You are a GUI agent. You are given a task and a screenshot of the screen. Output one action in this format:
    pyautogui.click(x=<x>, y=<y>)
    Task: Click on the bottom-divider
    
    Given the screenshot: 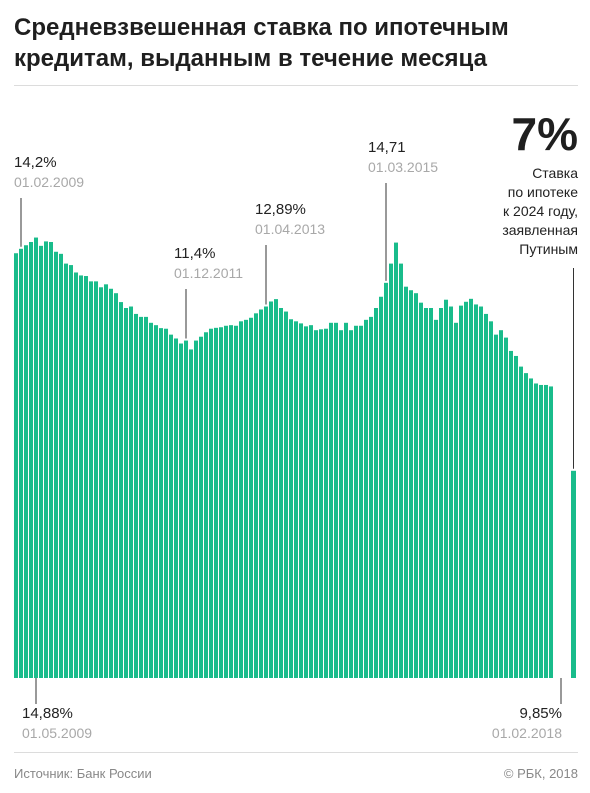 What is the action you would take?
    pyautogui.click(x=296, y=752)
    